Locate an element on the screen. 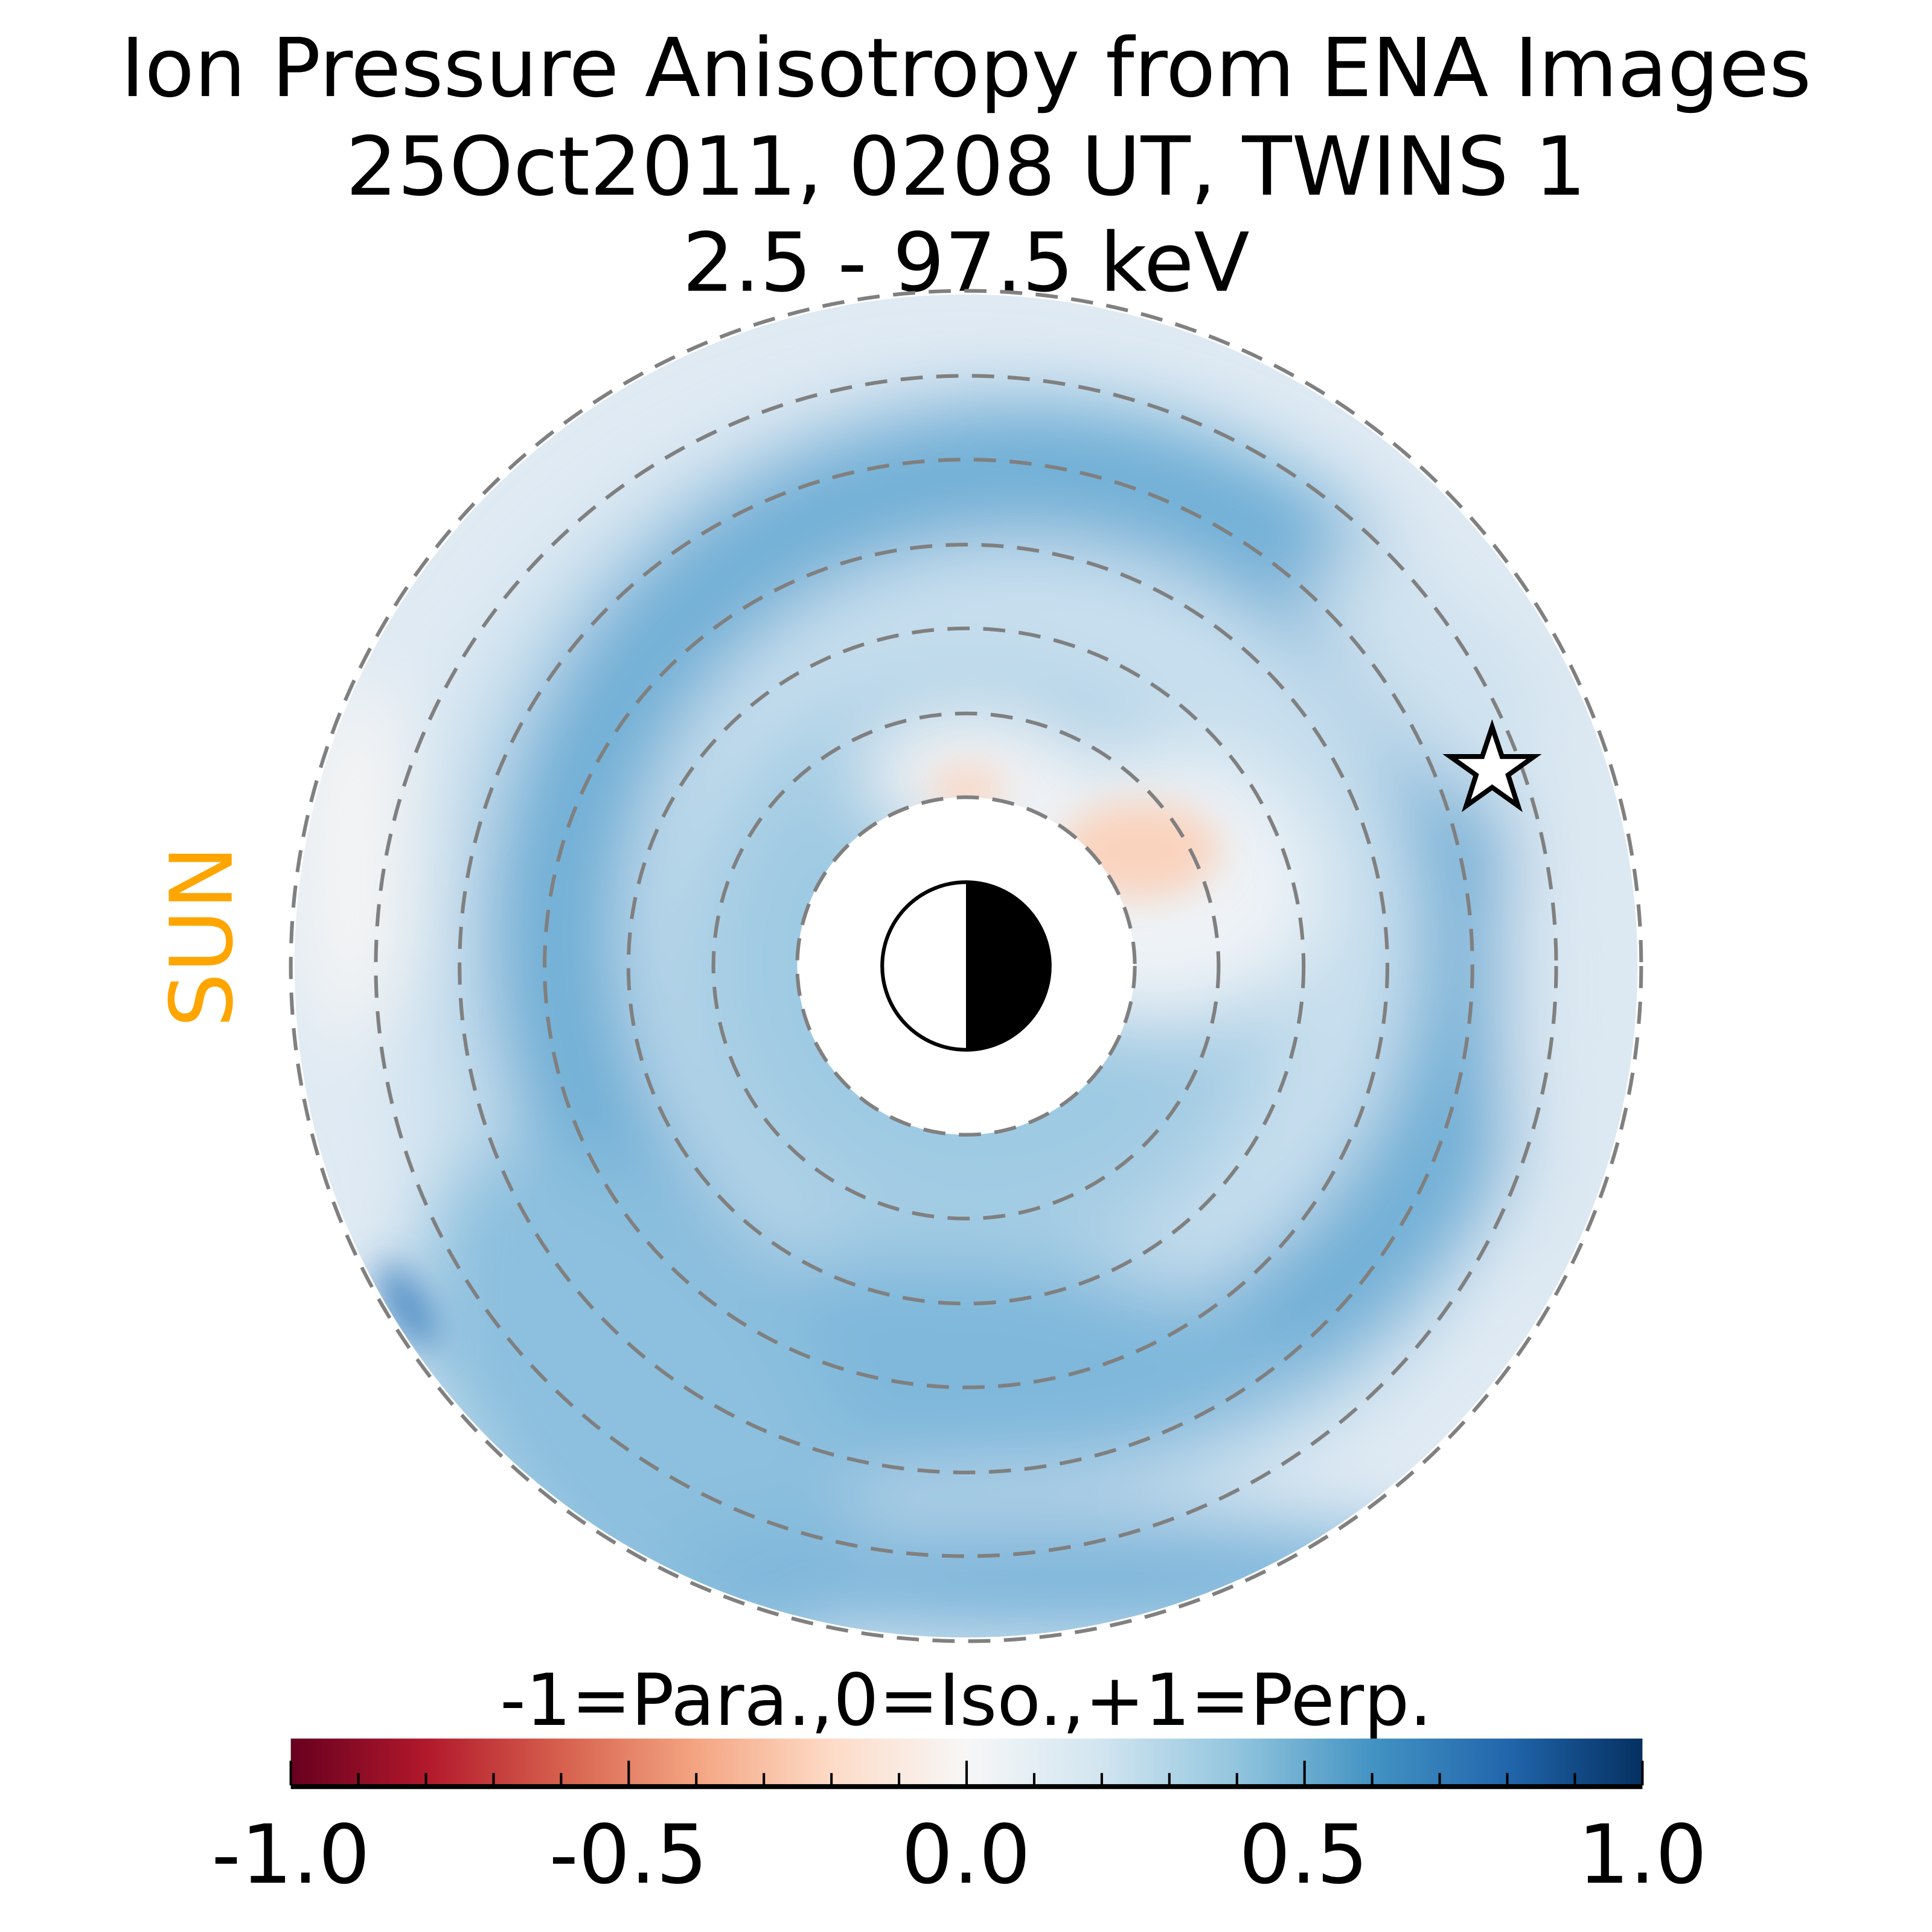  colorbar-tick-label: 0.5 is located at coordinates (1304, 1855).